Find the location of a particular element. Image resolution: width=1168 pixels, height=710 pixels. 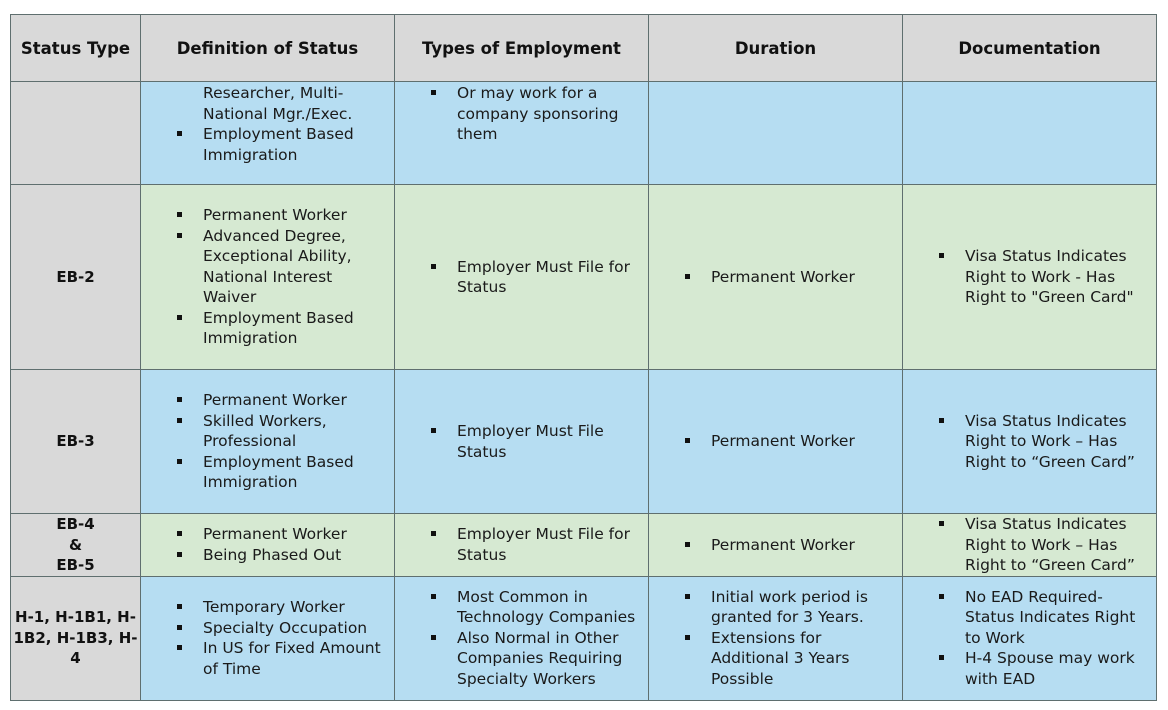

status-type-cell: EB-4 & EB-5 is located at coordinates (75, 545).